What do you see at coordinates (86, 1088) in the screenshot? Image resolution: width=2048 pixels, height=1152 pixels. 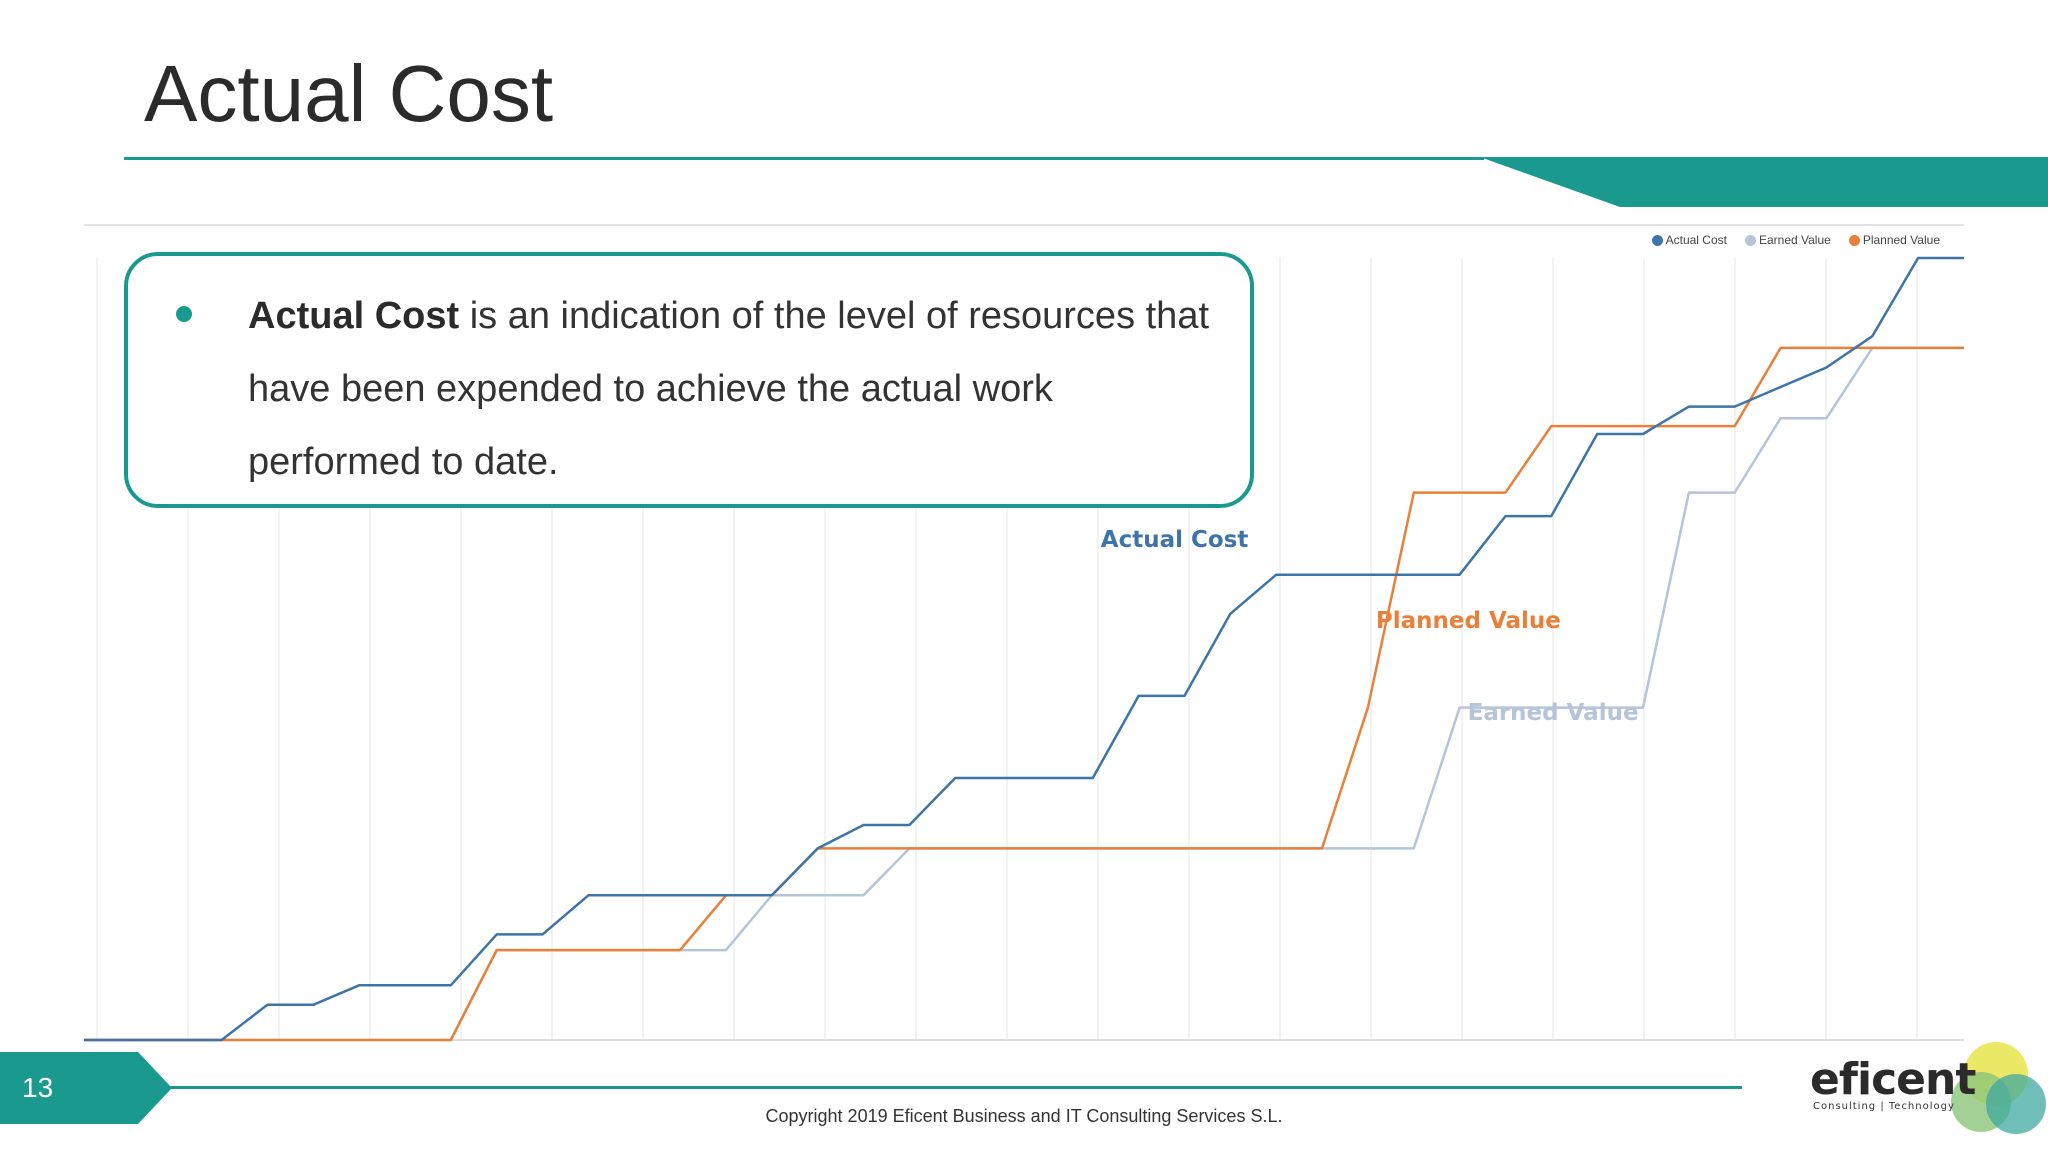 I see `page-number-tab` at bounding box center [86, 1088].